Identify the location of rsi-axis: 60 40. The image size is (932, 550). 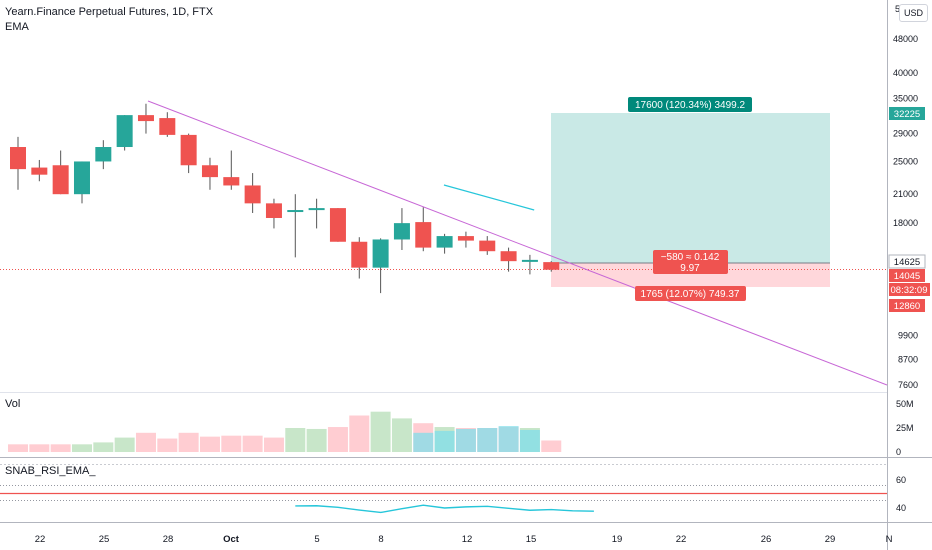
(901, 494).